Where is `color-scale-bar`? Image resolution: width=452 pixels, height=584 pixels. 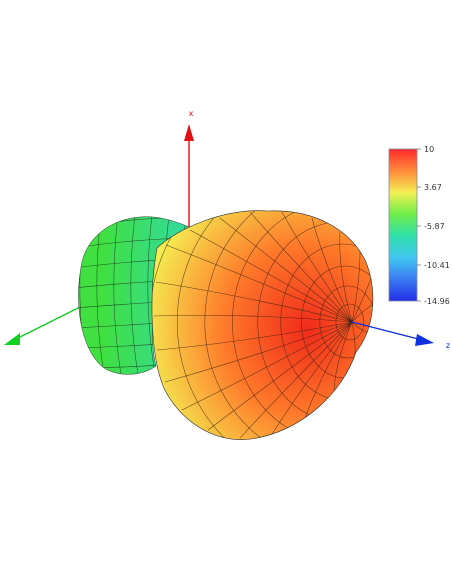
color-scale-bar is located at coordinates (403, 225).